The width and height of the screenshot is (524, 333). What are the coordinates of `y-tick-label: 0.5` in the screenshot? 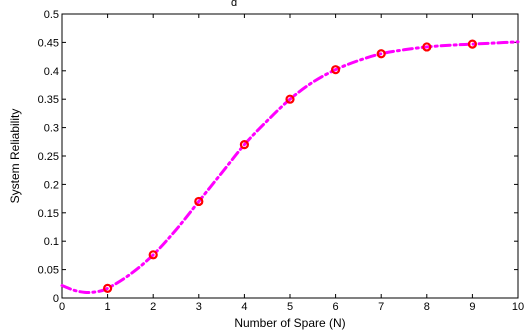 It's located at (51, 15).